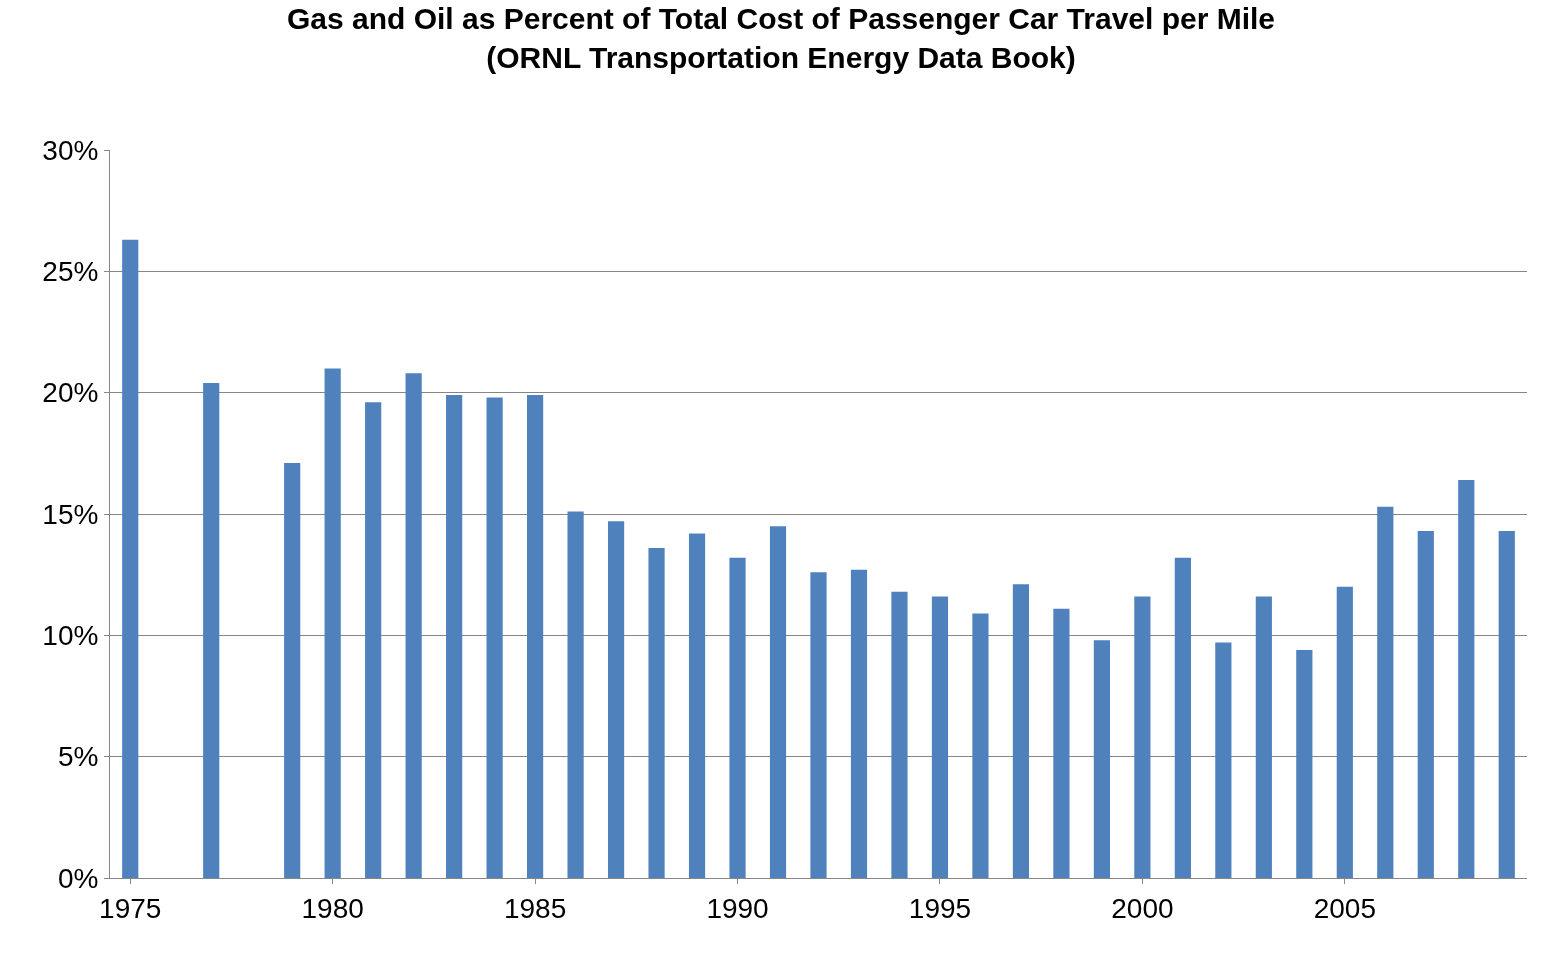  What do you see at coordinates (737, 908) in the screenshot?
I see `x-tick-label: 1990` at bounding box center [737, 908].